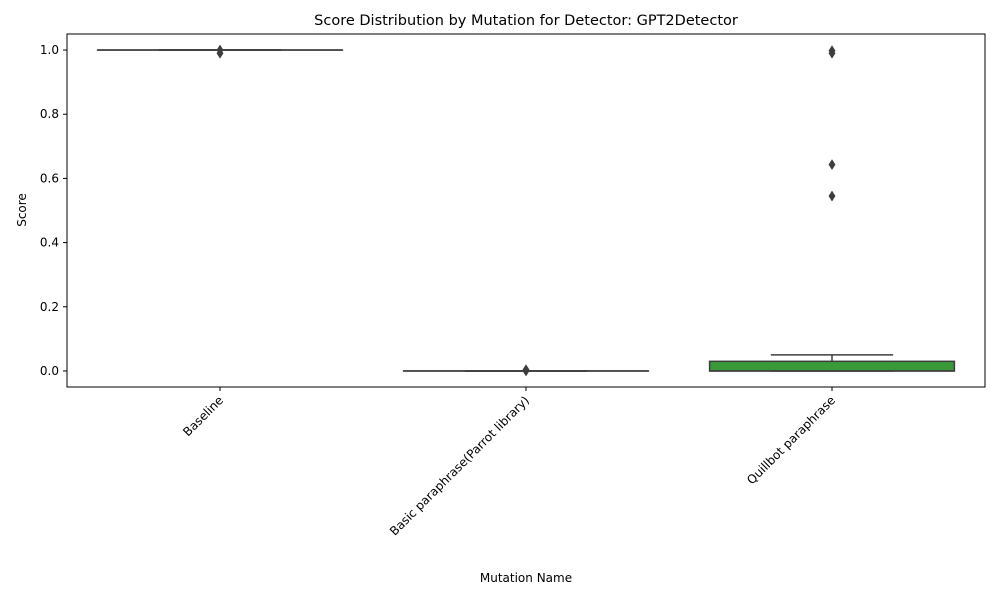  Describe the element at coordinates (49, 50) in the screenshot. I see `y-tick-label: 1.0` at that location.